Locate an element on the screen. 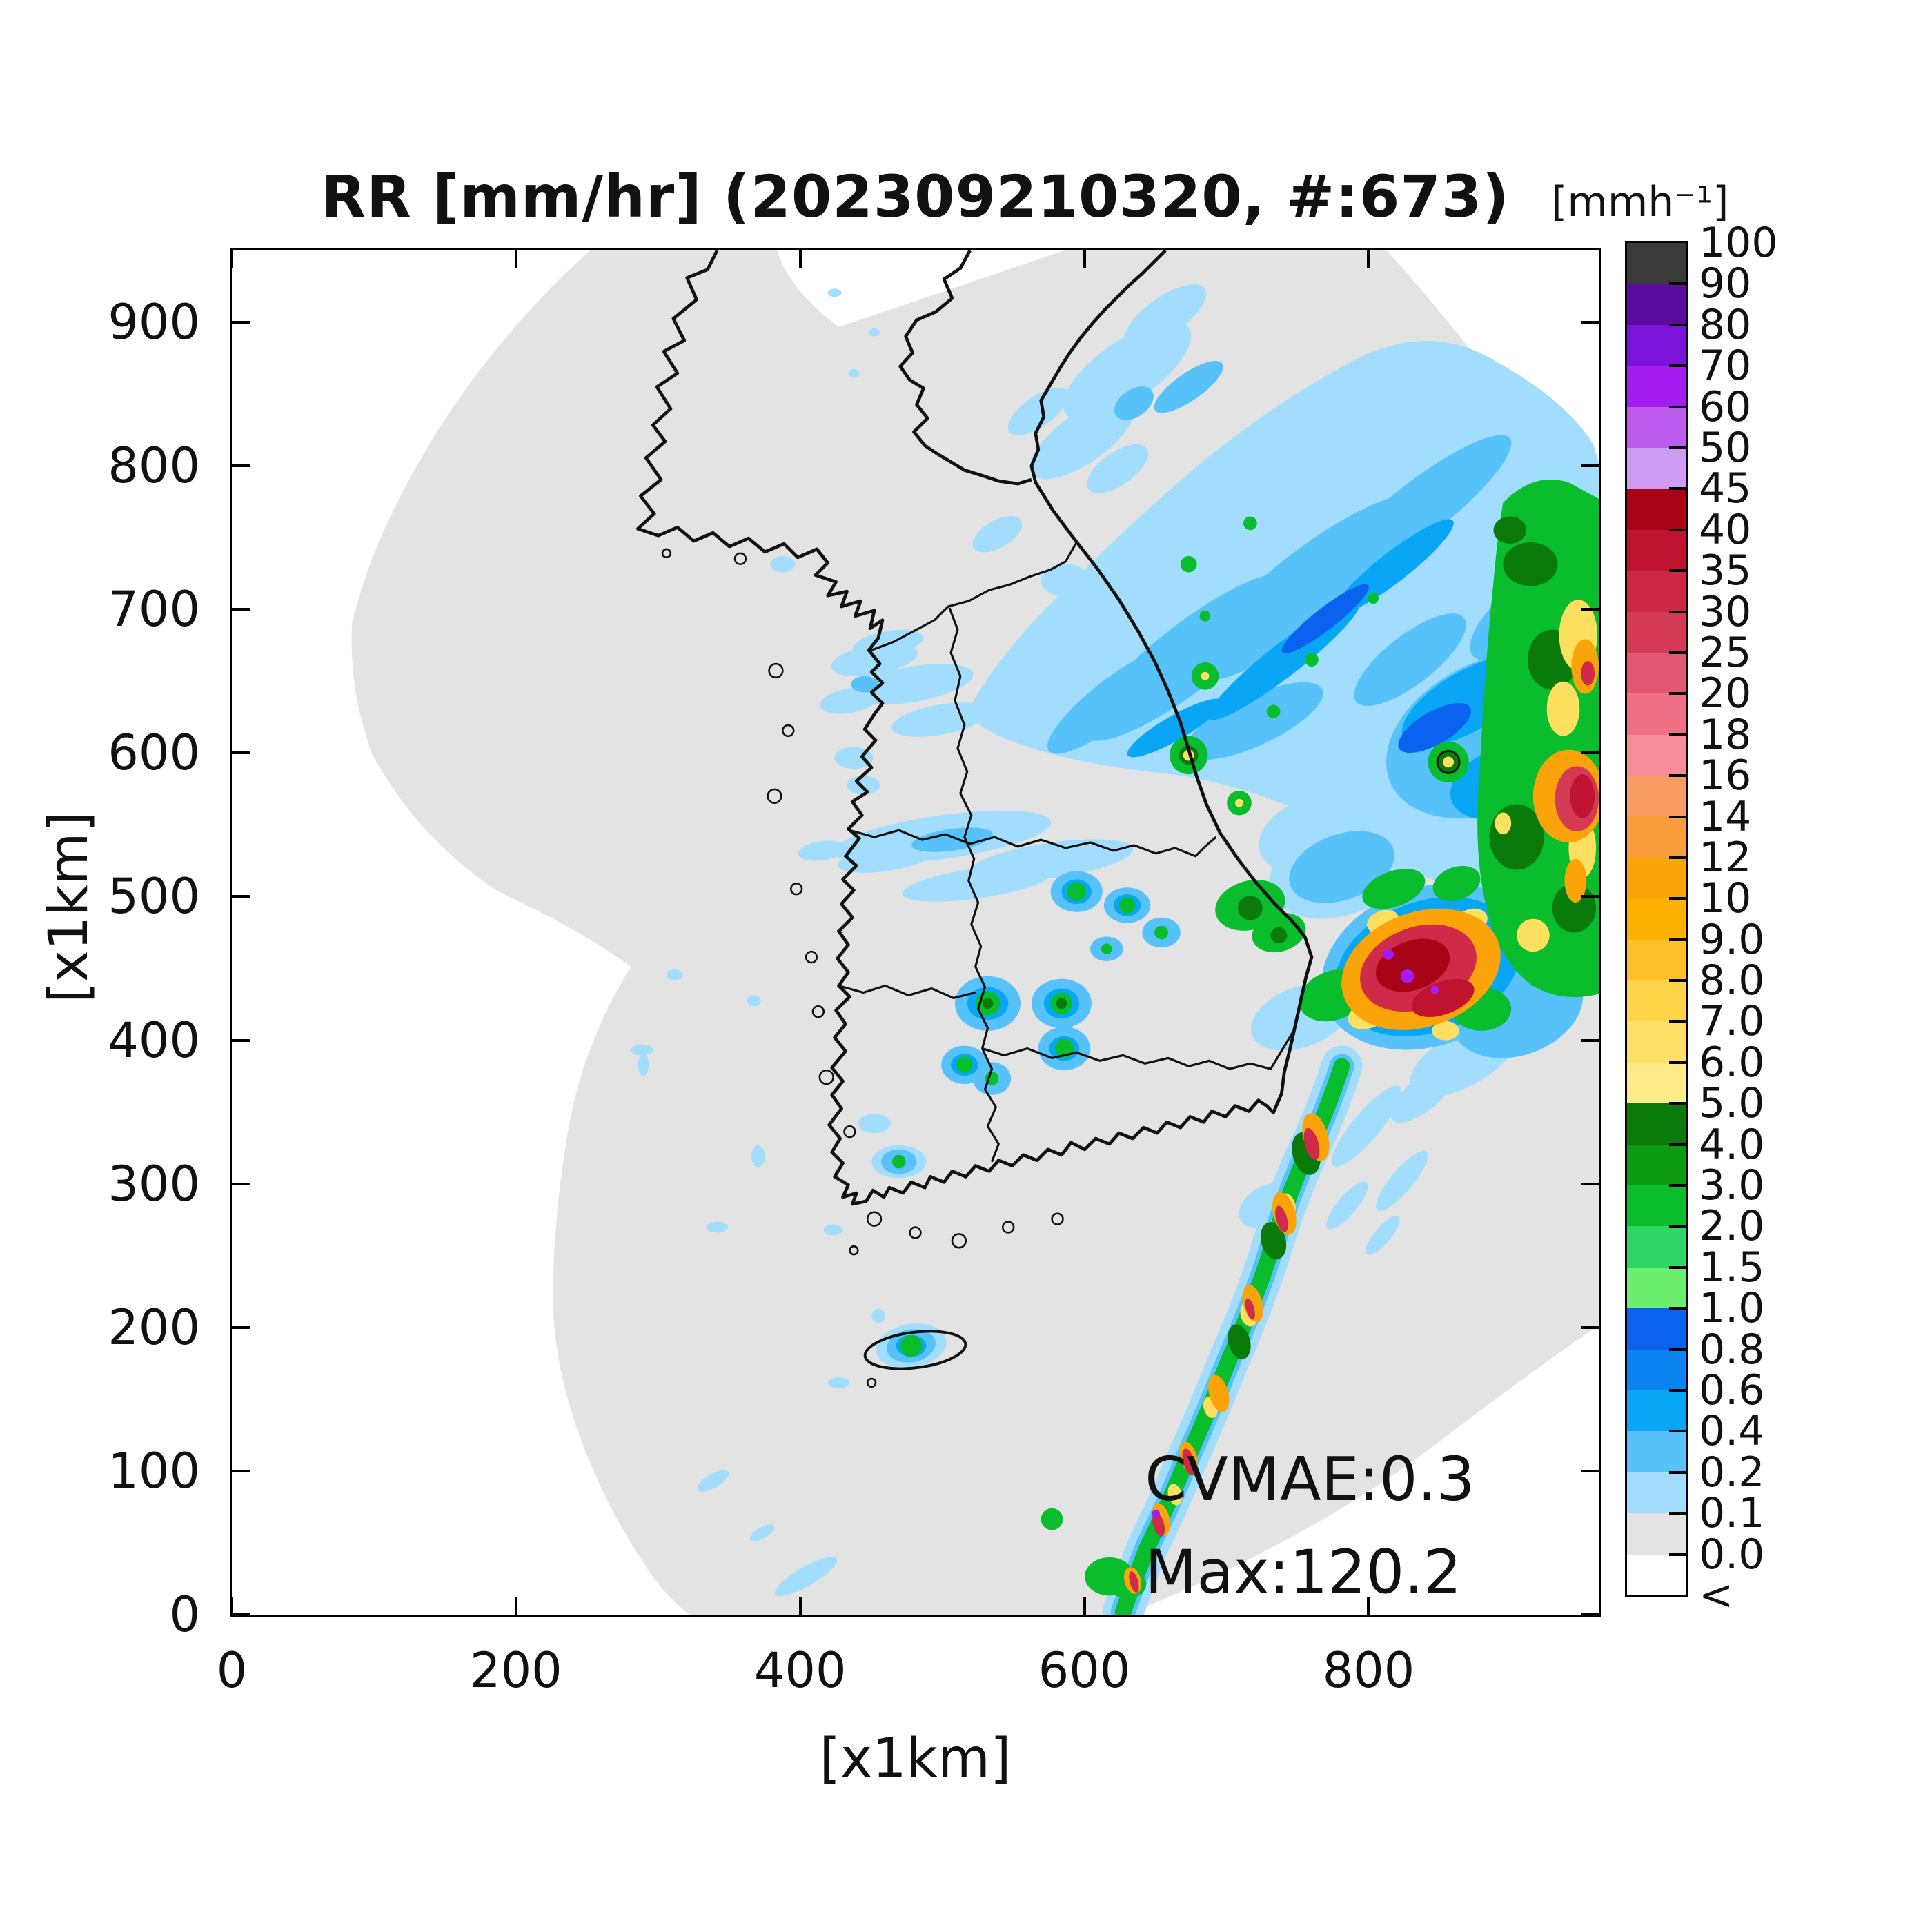 The height and width of the screenshot is (1932, 1932). colorbar-tick-label: 16 is located at coordinates (1725, 775).